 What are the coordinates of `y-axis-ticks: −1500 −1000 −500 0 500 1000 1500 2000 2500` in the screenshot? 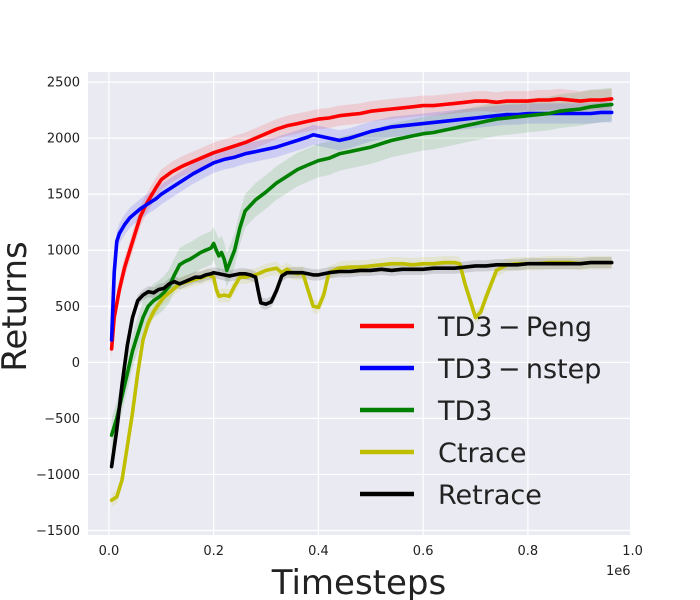 It's located at (58, 307).